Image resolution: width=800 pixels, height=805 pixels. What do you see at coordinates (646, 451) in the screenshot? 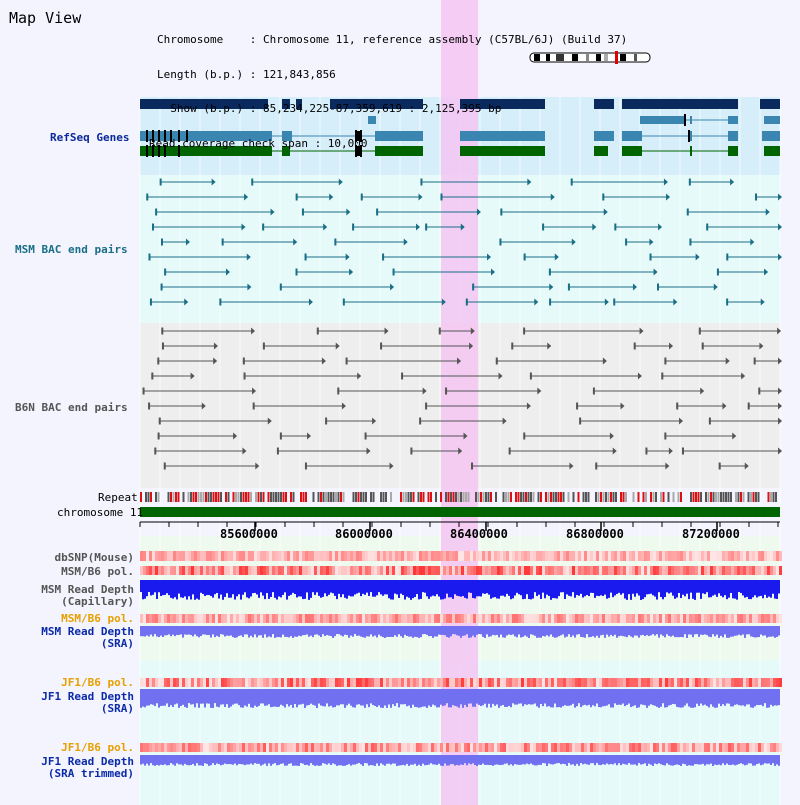
I see `b6n-bac-pair-end` at bounding box center [646, 451].